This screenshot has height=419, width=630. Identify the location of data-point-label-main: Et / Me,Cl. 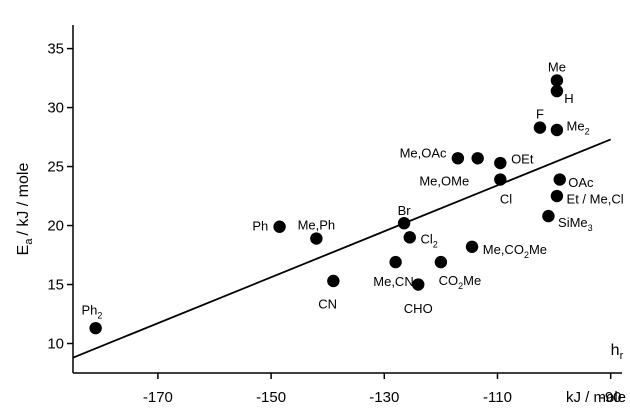
(595, 198).